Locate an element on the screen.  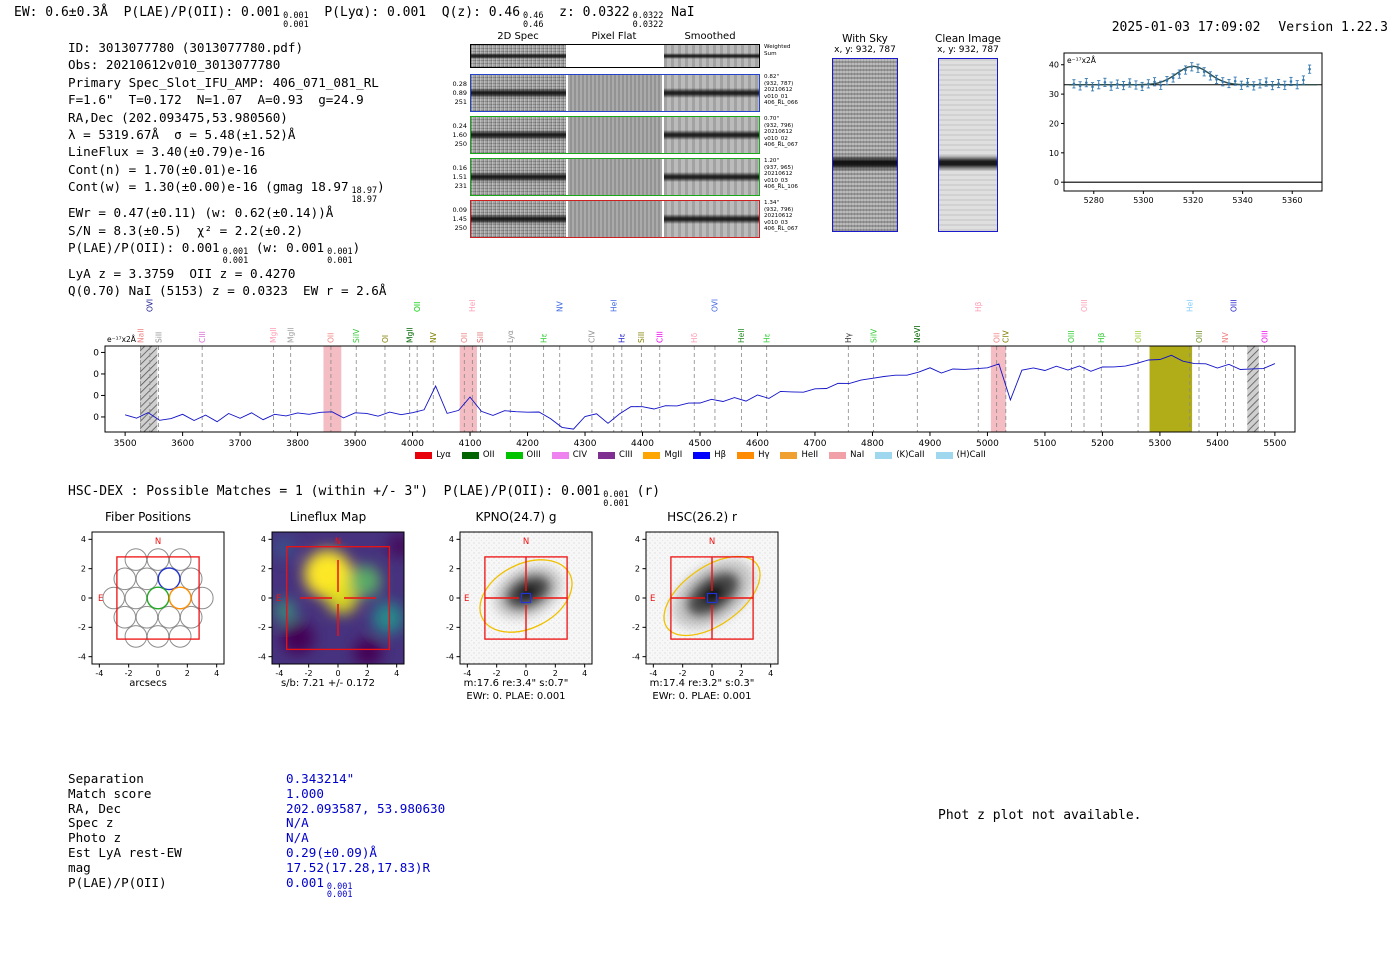
info-line: LineFlux = 3.40(±0.79)e-16 is located at coordinates (227, 151).